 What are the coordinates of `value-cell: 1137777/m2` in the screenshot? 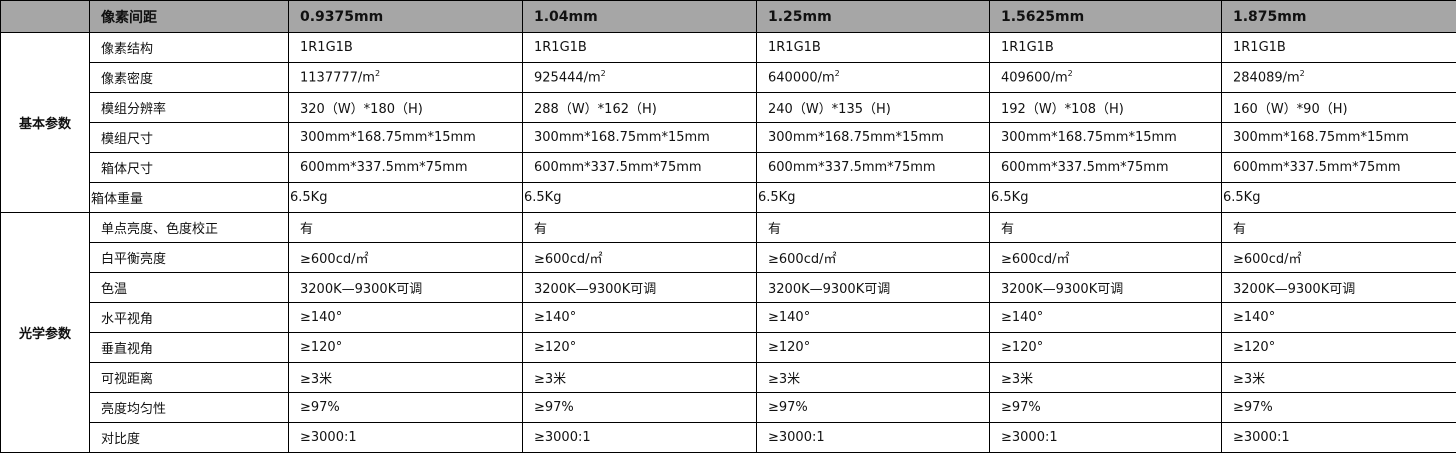 It's located at (406, 78).